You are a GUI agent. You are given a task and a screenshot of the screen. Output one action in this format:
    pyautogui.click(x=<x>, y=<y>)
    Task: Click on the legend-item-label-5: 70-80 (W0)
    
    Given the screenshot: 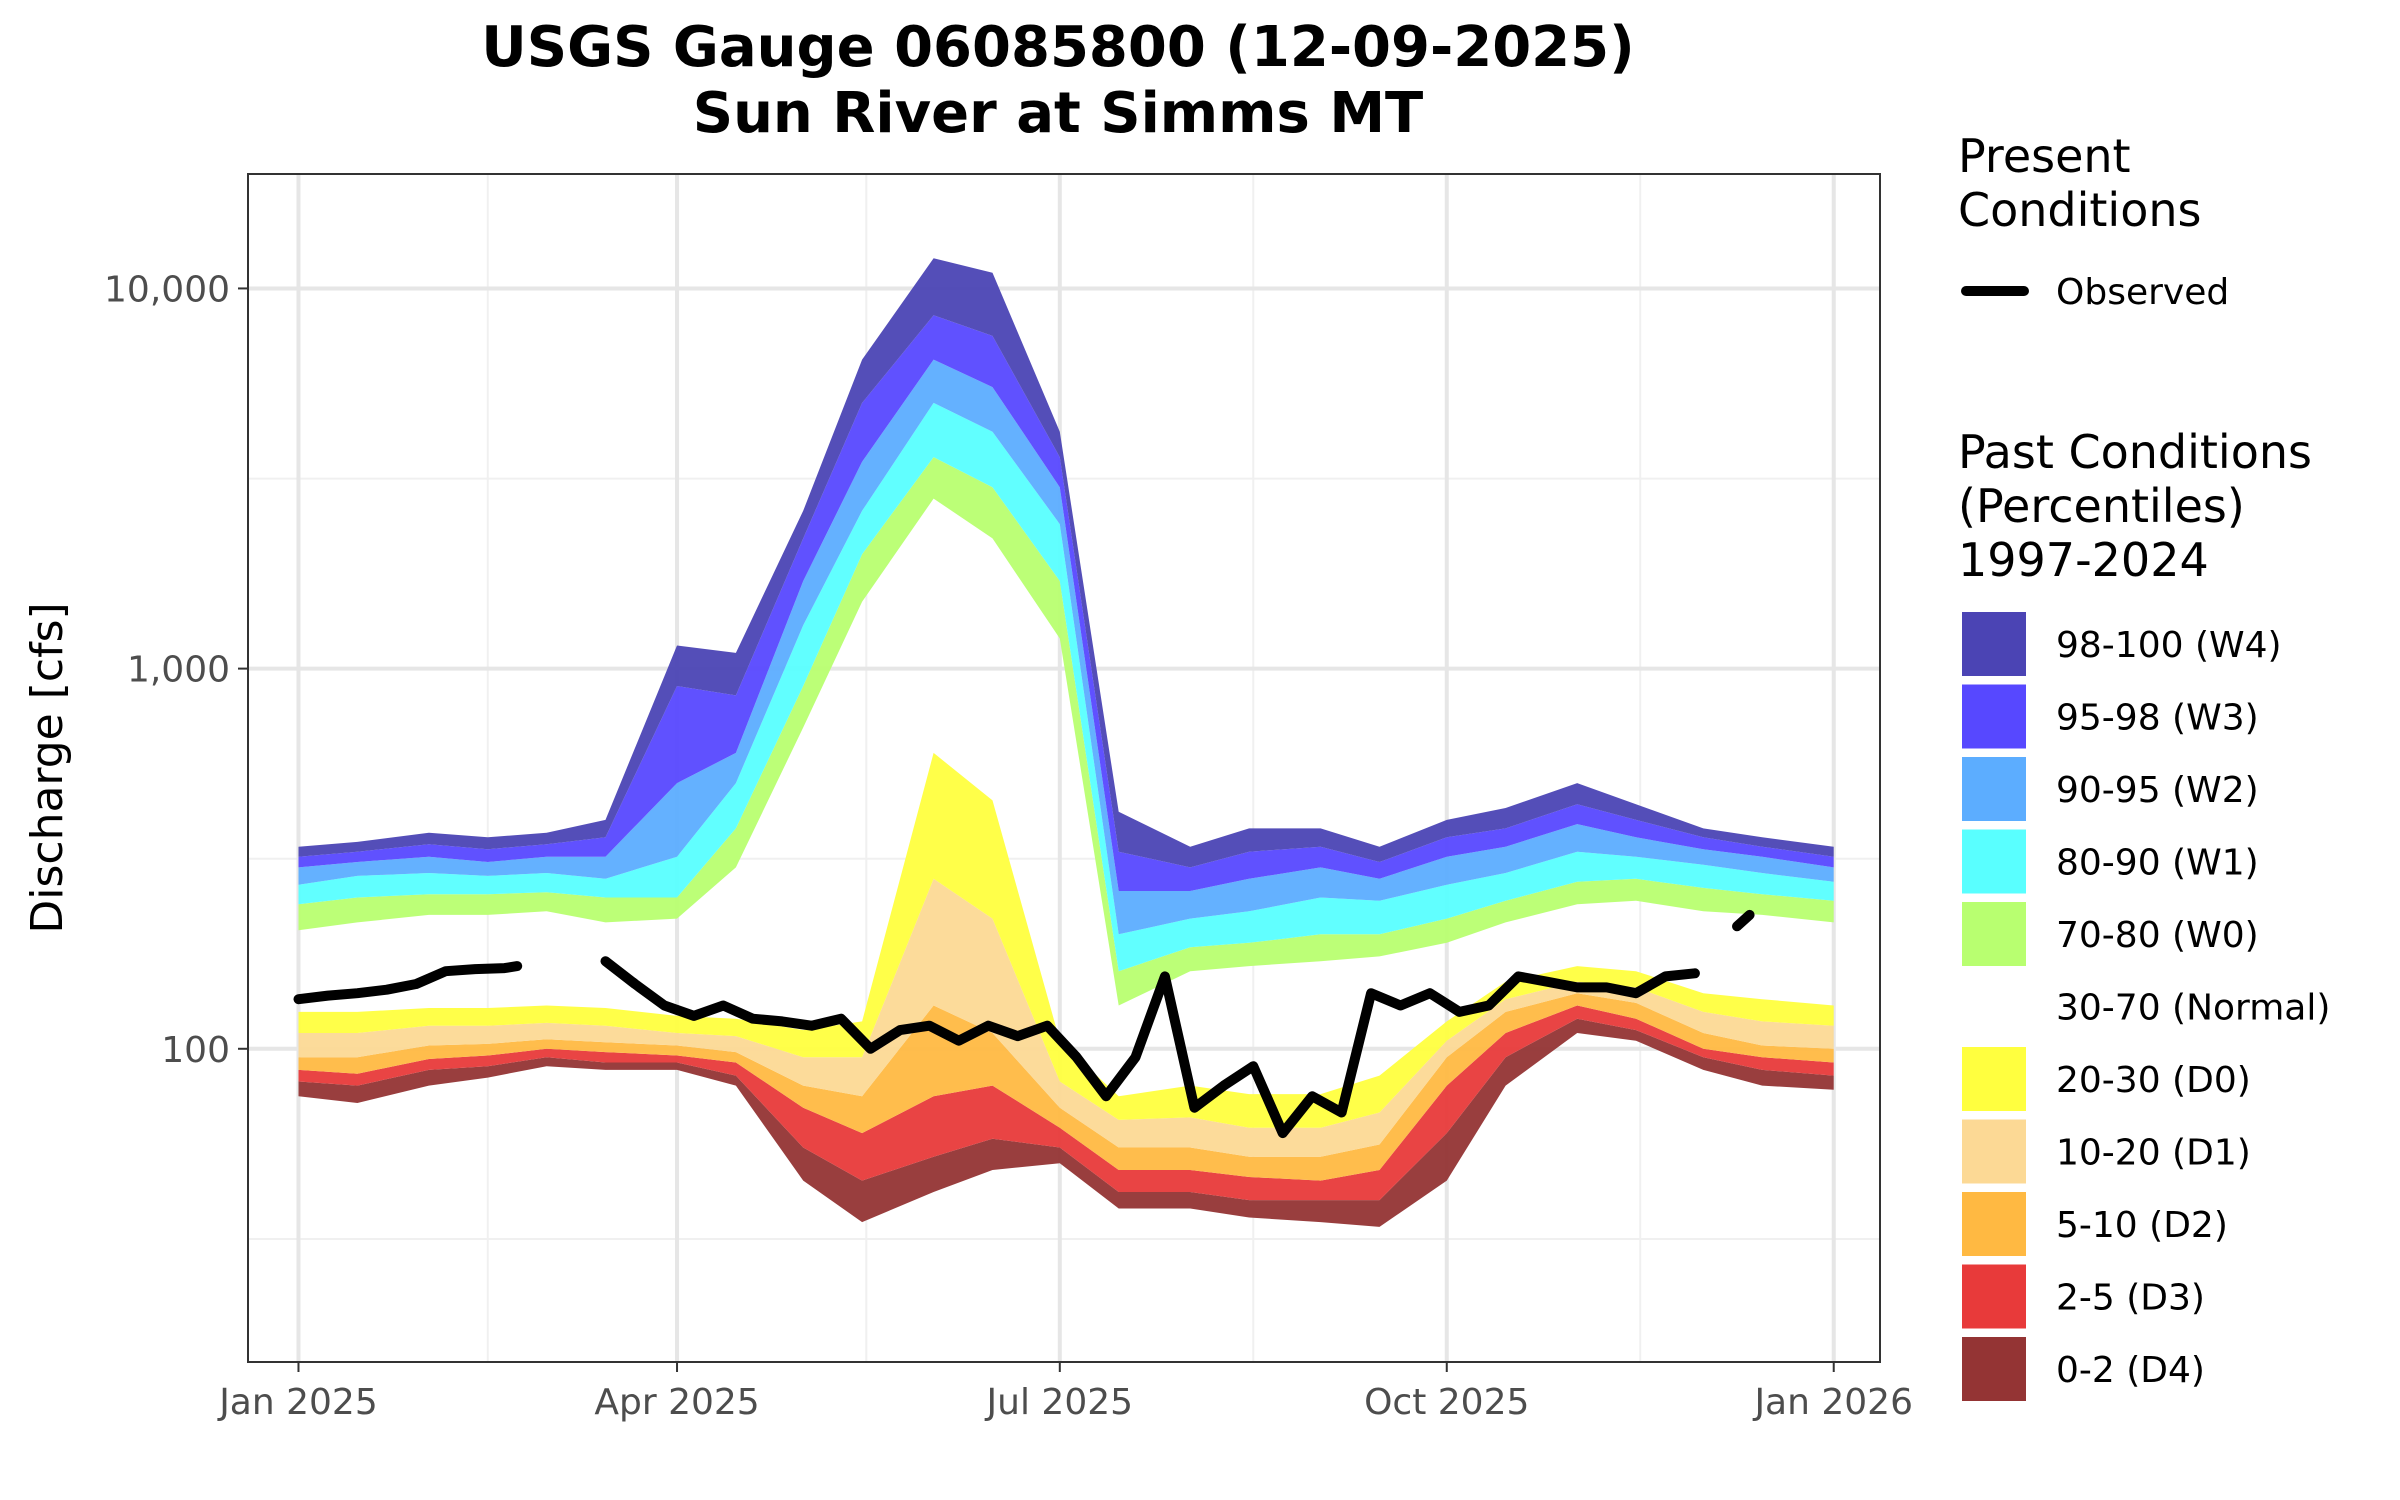 What is the action you would take?
    pyautogui.click(x=2157, y=935)
    